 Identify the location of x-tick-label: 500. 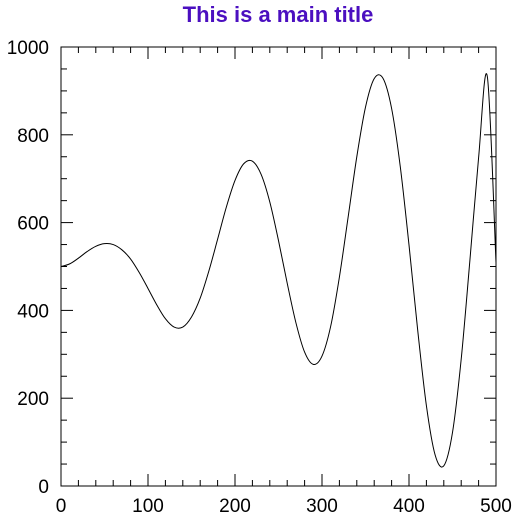
(496, 506).